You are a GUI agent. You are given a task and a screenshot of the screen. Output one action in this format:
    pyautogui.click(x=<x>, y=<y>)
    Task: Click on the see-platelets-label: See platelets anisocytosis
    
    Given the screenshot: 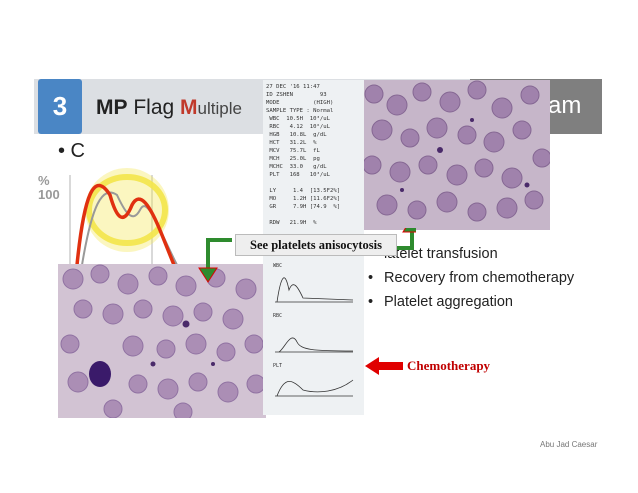 What is the action you would take?
    pyautogui.click(x=316, y=245)
    